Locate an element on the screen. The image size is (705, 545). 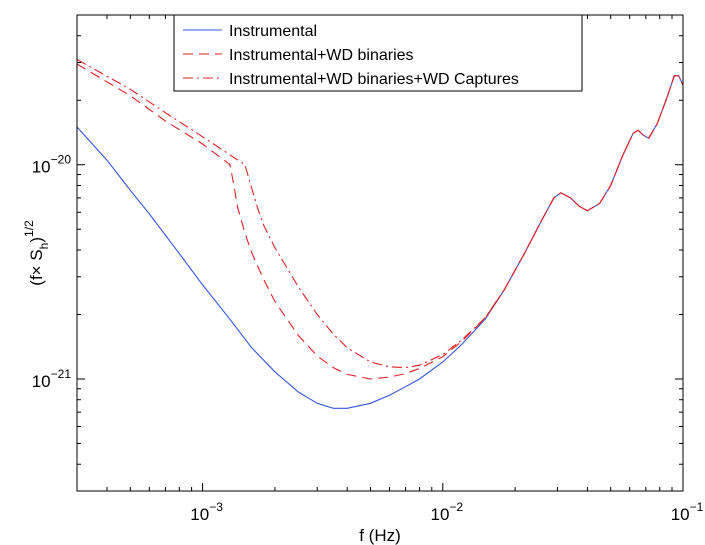
y-axis-label: (f× Sh)1/2 is located at coordinates (36, 253).